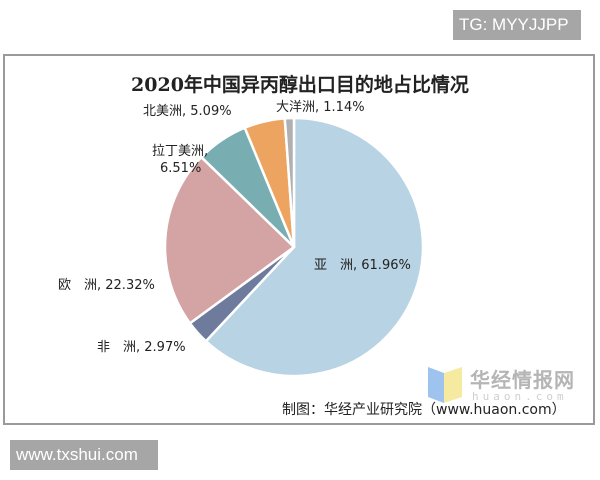 This screenshot has width=600, height=480. I want to click on watermark-brand: 华经情报网, so click(522, 380).